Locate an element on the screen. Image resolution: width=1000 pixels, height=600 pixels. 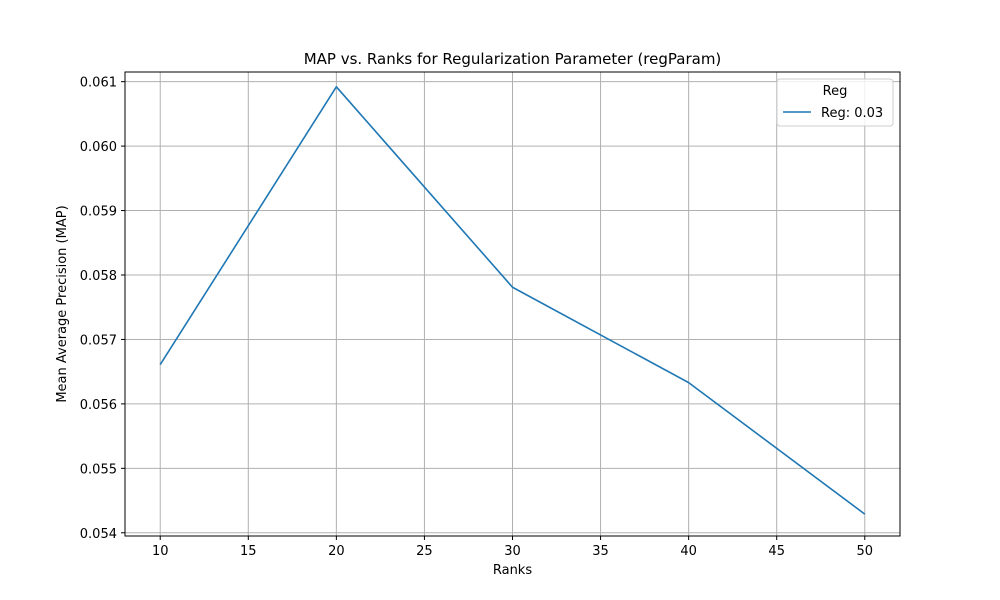
y-tick-label: 0.054 is located at coordinates (98, 534).